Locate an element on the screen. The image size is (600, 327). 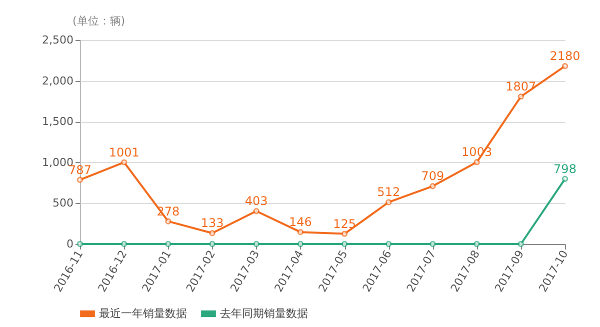
y-tick-label: 1,000 is located at coordinates (58, 162).